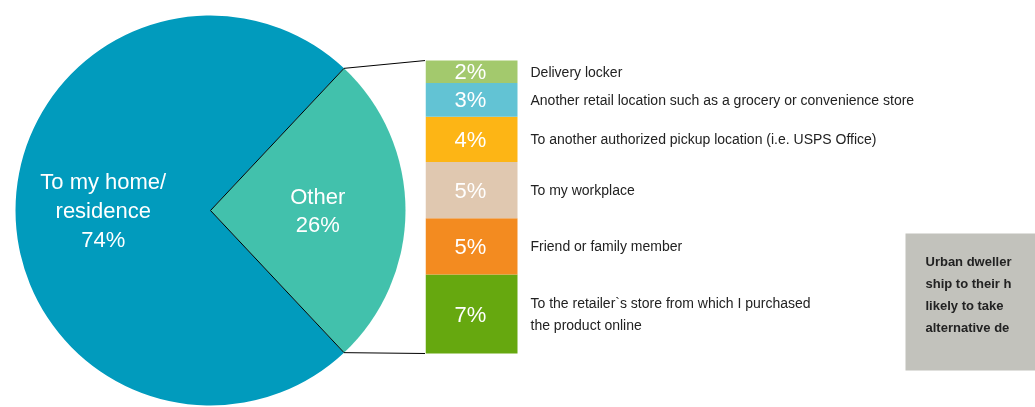 The width and height of the screenshot is (1035, 407). I want to click on data-label: 2%, so click(470, 72).